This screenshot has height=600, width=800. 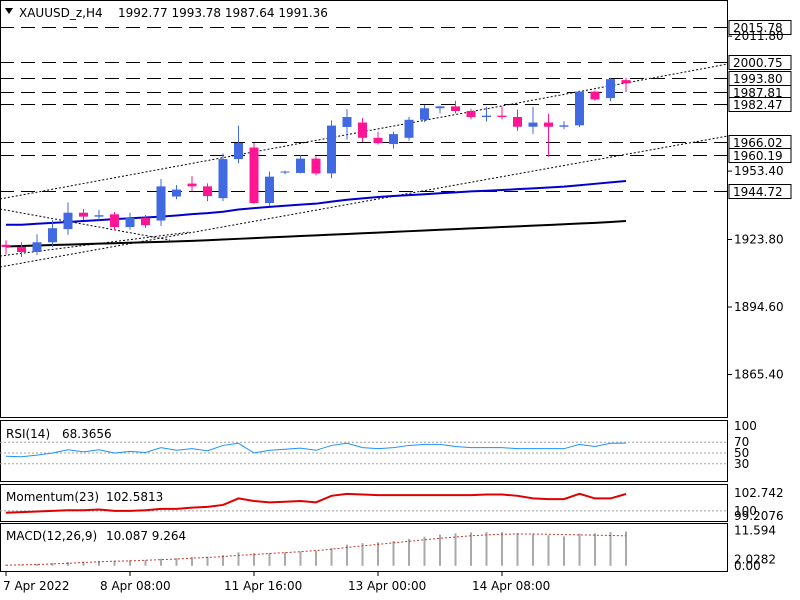 What do you see at coordinates (741, 464) in the screenshot?
I see `rsi-tick-label: 30` at bounding box center [741, 464].